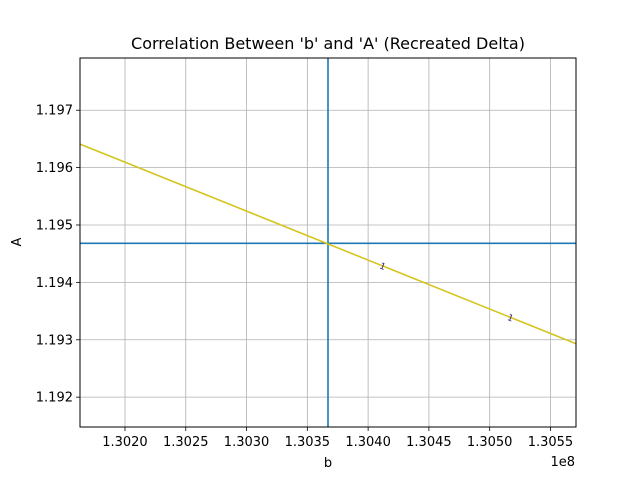 This screenshot has width=640, height=480. I want to click on x-tick-label: 1.3020, so click(125, 442).